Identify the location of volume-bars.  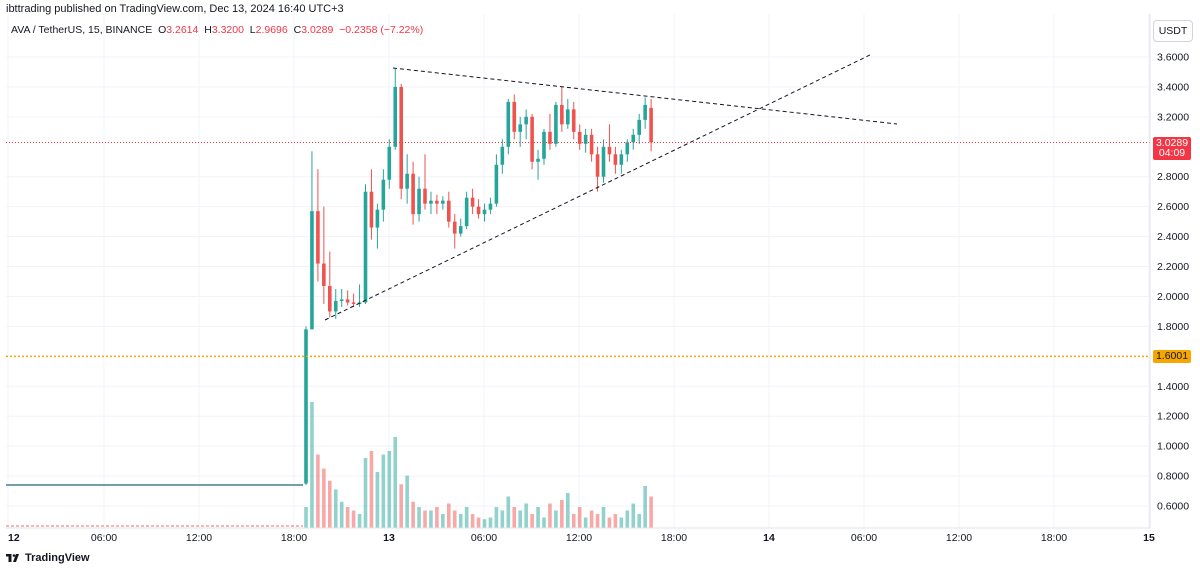
(478, 465).